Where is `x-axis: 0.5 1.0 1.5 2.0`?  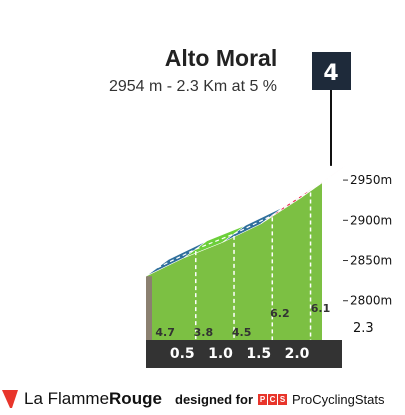 x-axis: 0.5 1.0 1.5 2.0 is located at coordinates (240, 354).